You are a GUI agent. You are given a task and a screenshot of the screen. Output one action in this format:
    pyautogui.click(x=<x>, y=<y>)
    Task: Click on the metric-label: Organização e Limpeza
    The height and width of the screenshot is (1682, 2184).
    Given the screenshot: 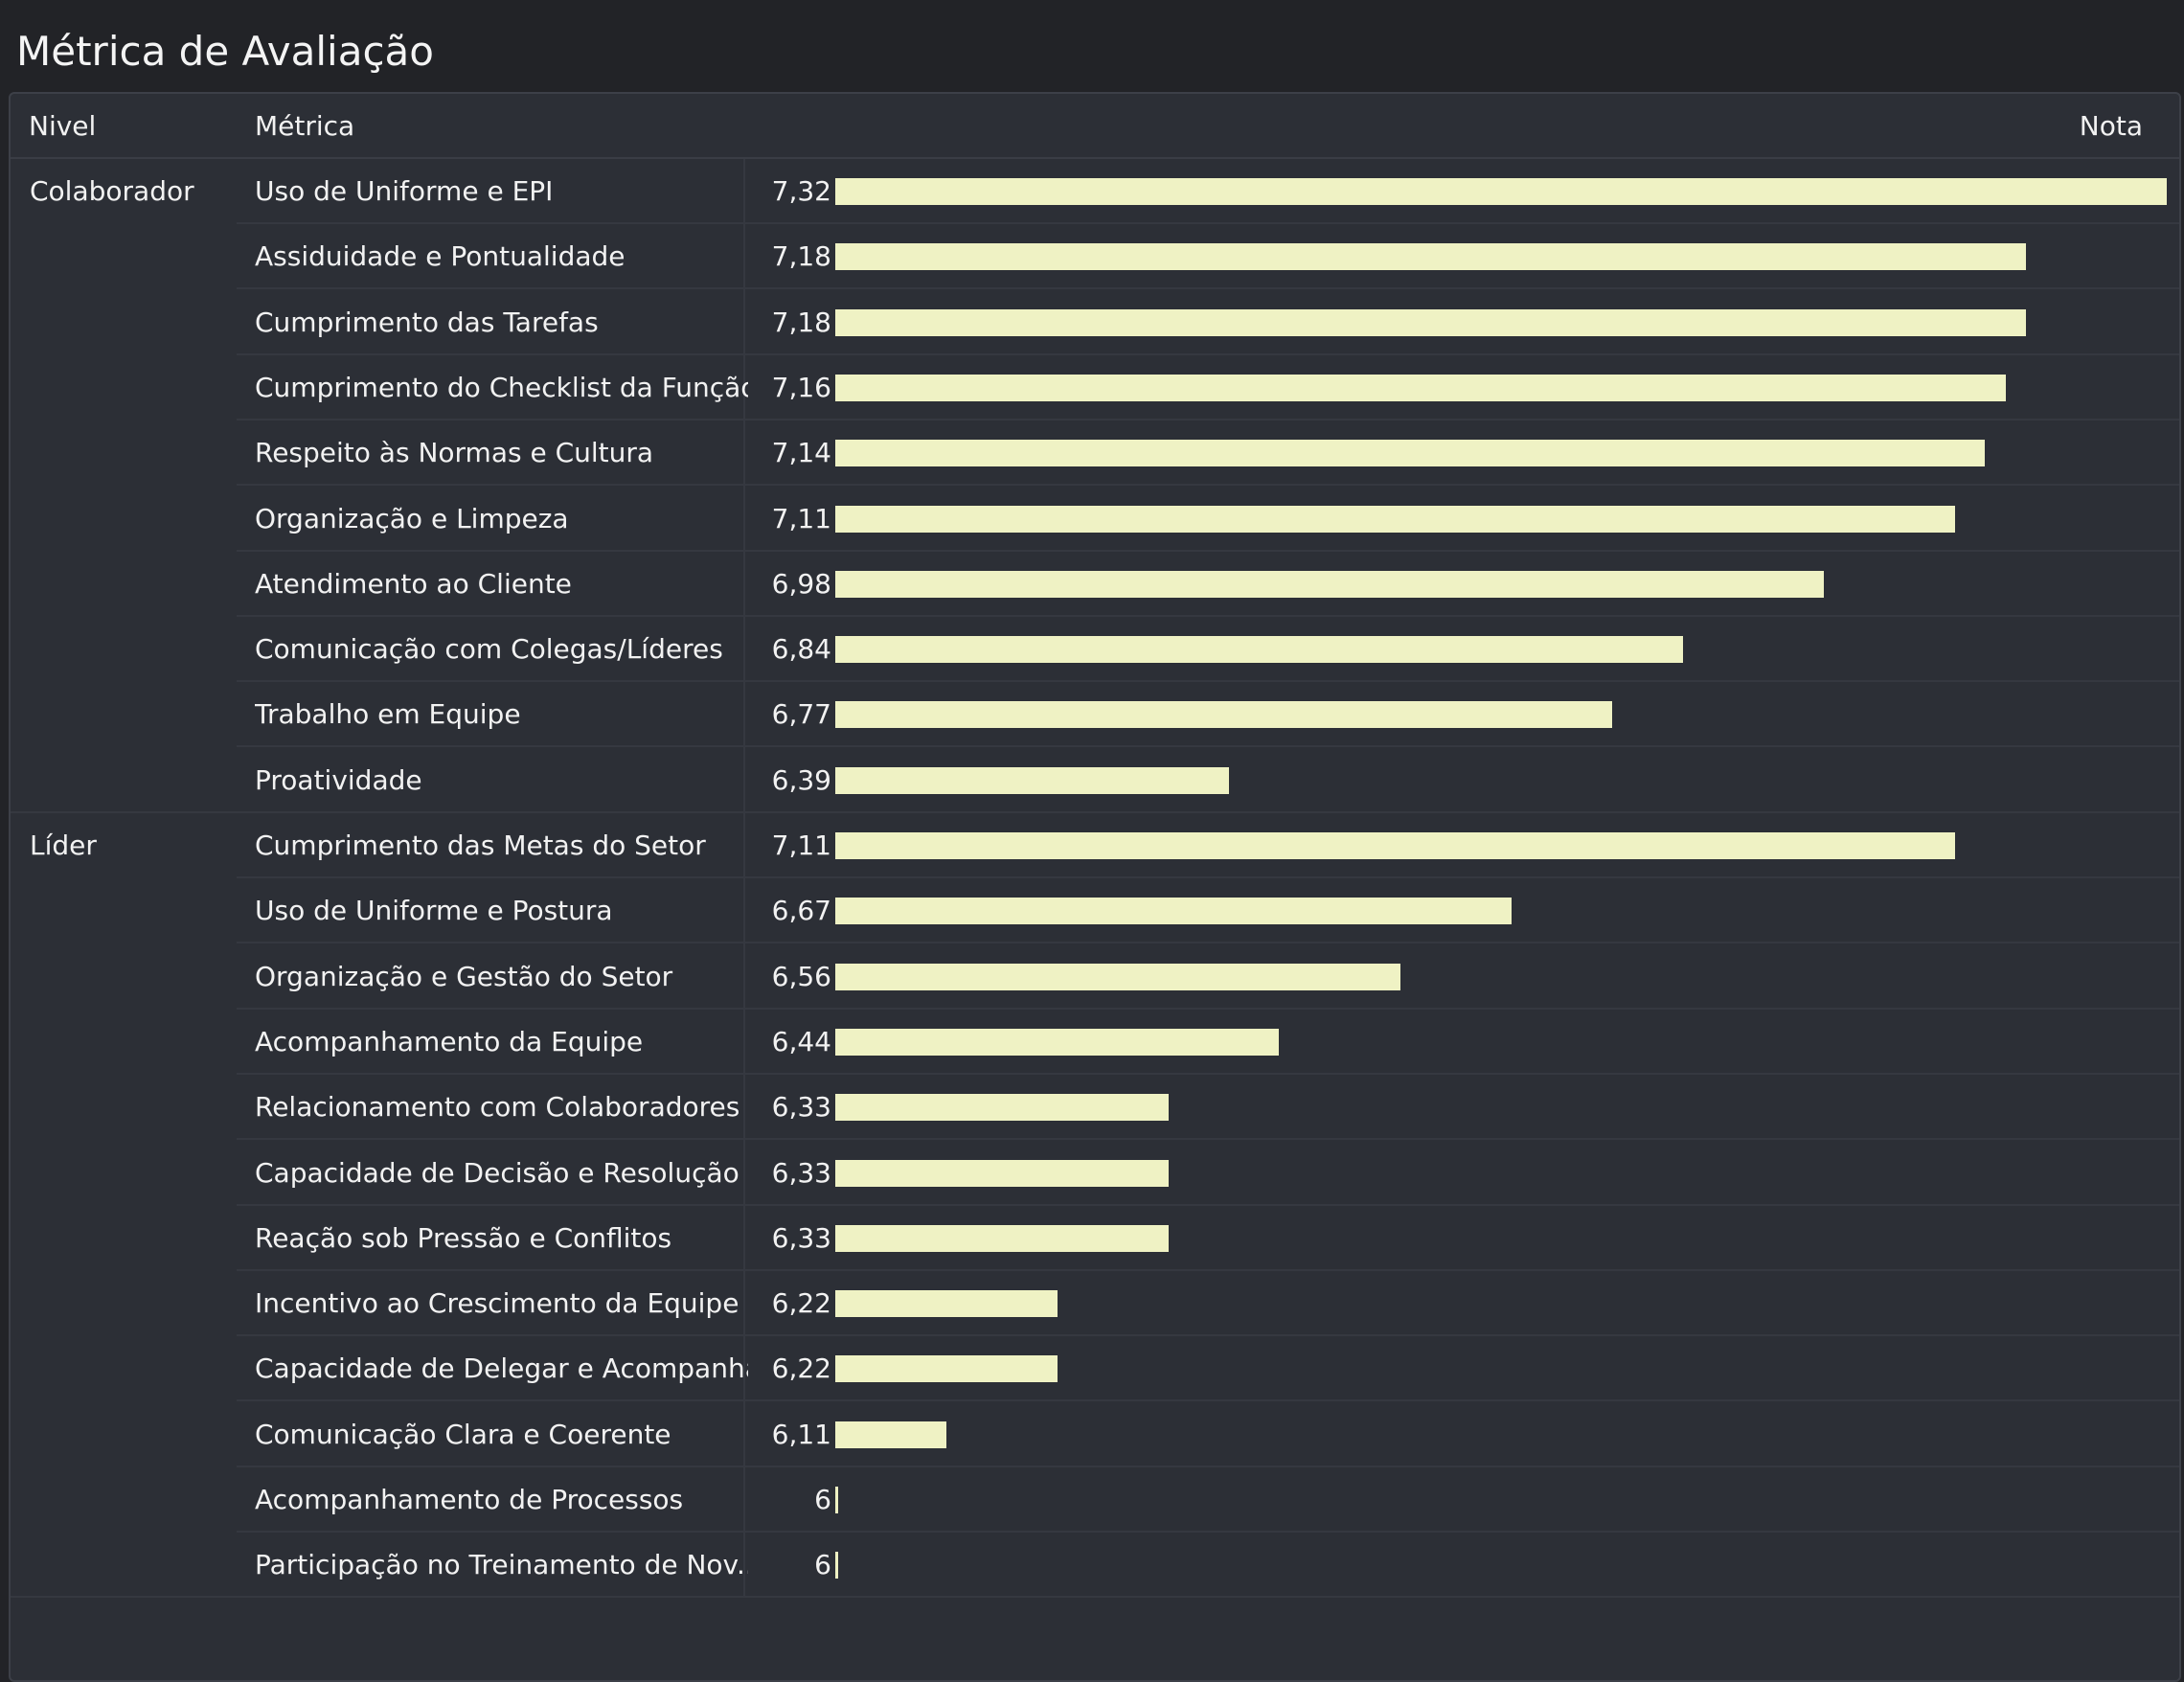 What is the action you would take?
    pyautogui.click(x=412, y=518)
    